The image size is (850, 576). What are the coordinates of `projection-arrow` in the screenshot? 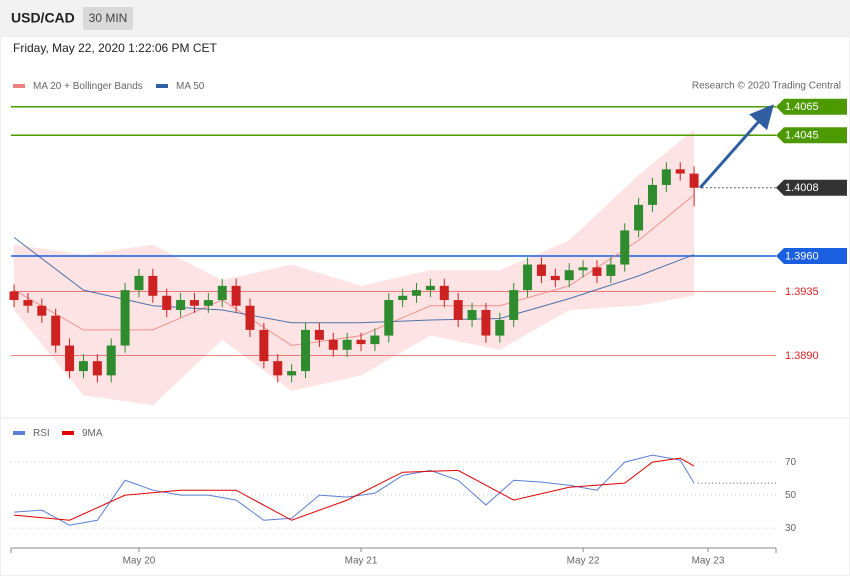 It's located at (736, 146).